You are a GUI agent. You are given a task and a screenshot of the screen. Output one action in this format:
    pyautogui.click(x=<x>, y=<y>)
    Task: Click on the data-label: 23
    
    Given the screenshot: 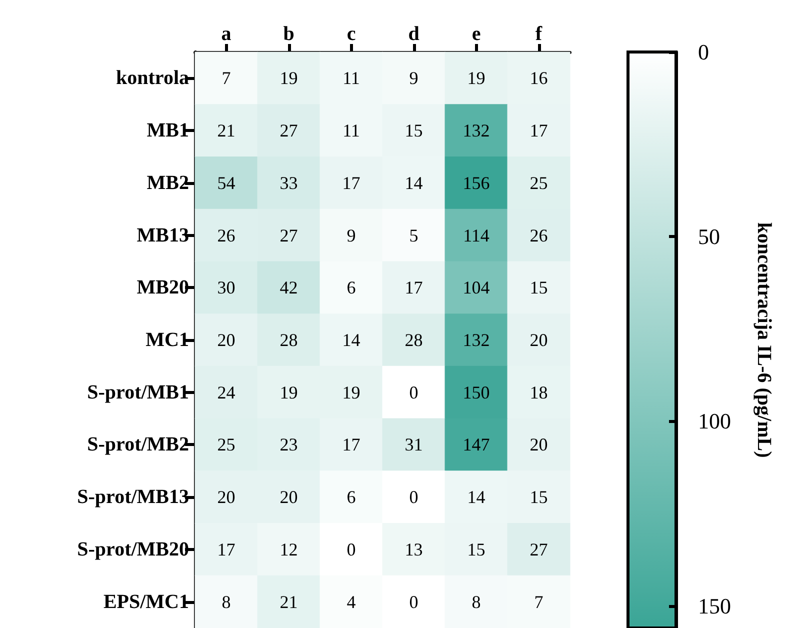 What is the action you would take?
    pyautogui.click(x=289, y=444)
    